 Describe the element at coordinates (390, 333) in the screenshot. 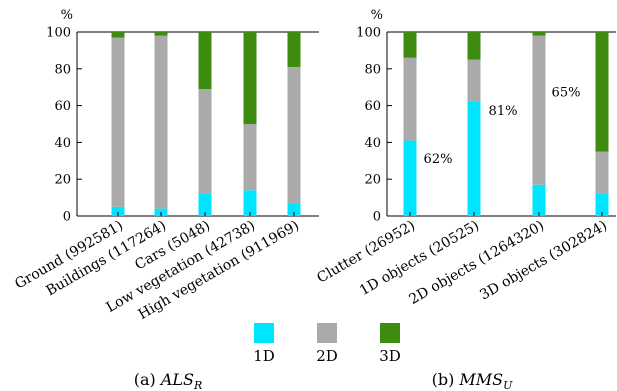

I see `legend-swatch-3d` at that location.